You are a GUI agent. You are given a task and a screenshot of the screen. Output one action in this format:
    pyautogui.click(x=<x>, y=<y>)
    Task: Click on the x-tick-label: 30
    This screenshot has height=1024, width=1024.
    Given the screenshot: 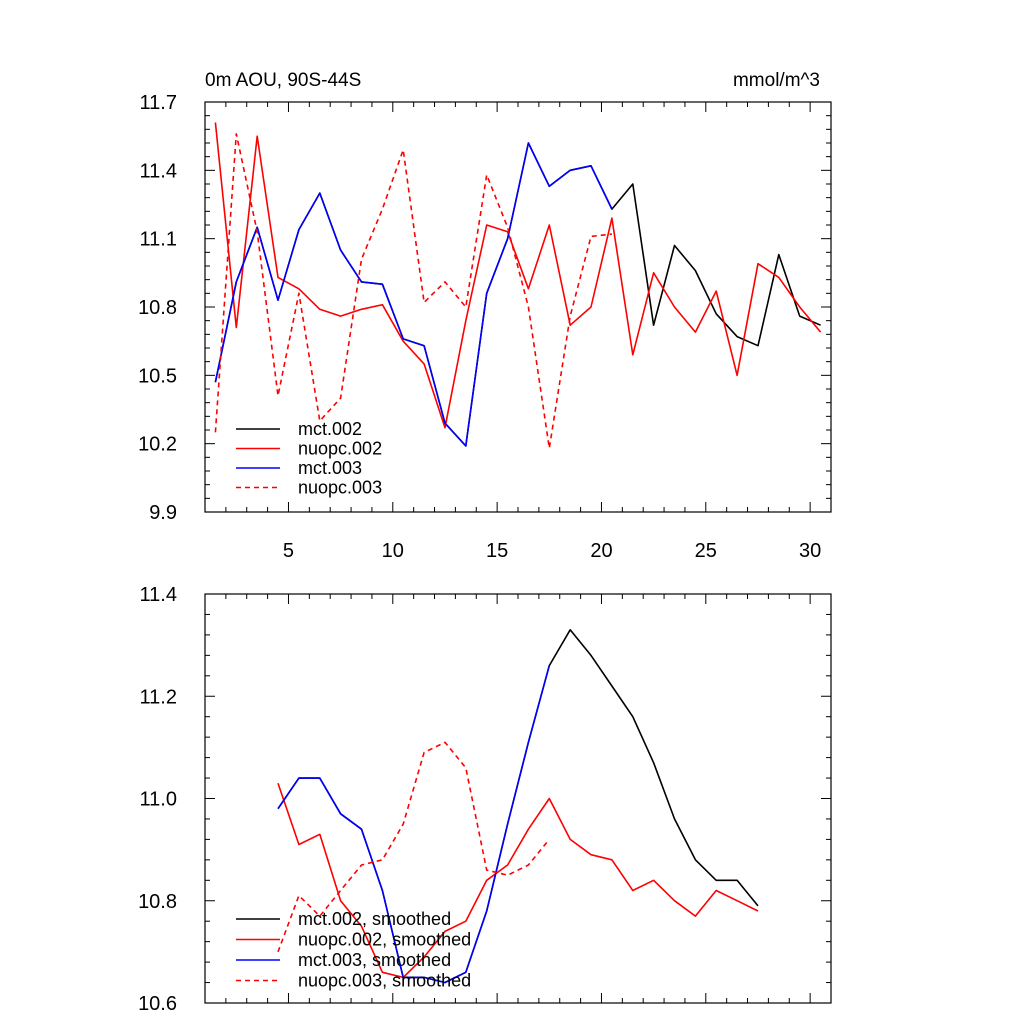 What is the action you would take?
    pyautogui.click(x=810, y=551)
    